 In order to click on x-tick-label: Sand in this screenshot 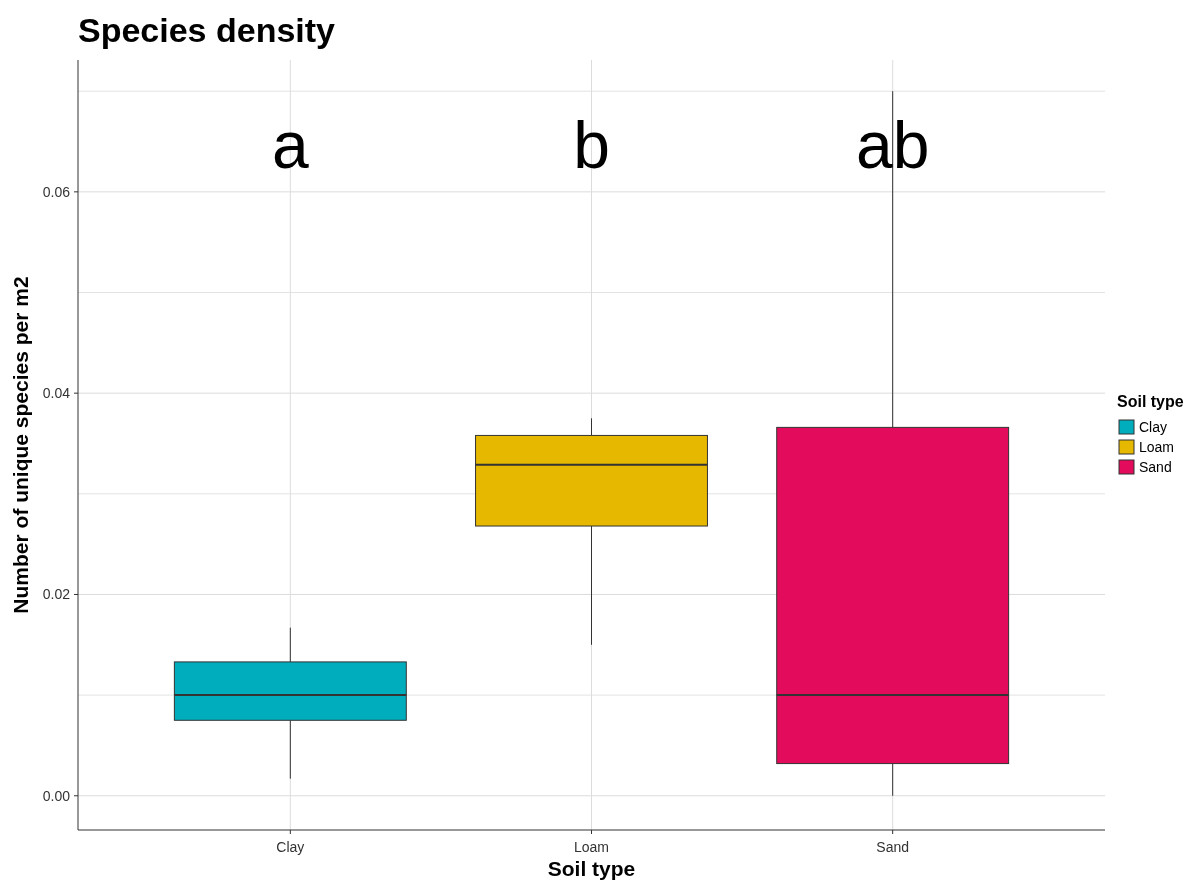, I will do `click(893, 847)`.